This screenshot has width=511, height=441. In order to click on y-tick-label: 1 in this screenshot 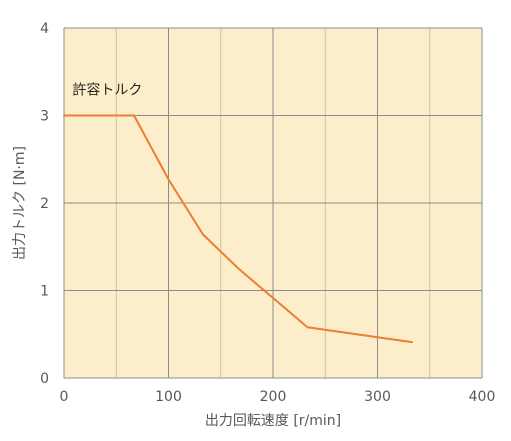, I will do `click(44, 292)`.